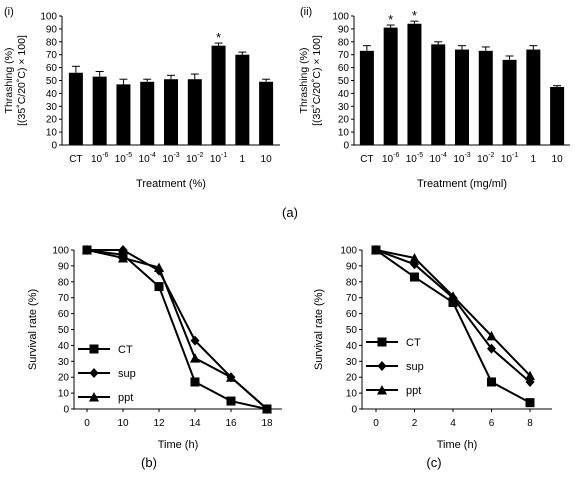 The width and height of the screenshot is (577, 482). I want to click on y-axis-label-line2: [(35˚C/20˚C) × 100], so click(22, 80).